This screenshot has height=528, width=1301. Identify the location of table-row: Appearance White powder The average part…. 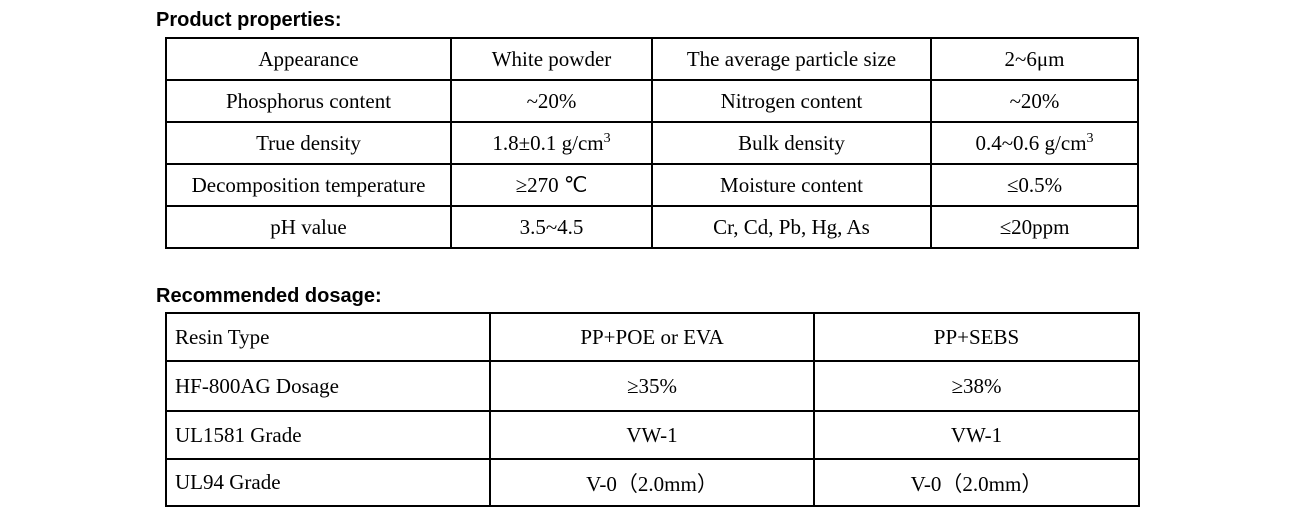
(652, 59).